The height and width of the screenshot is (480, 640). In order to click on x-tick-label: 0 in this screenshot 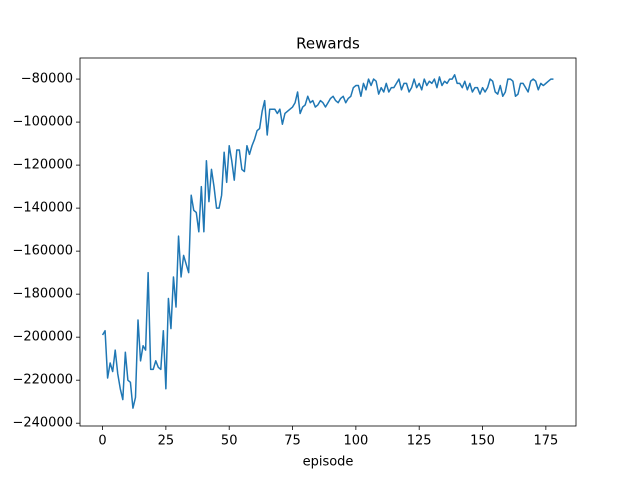, I will do `click(102, 441)`.